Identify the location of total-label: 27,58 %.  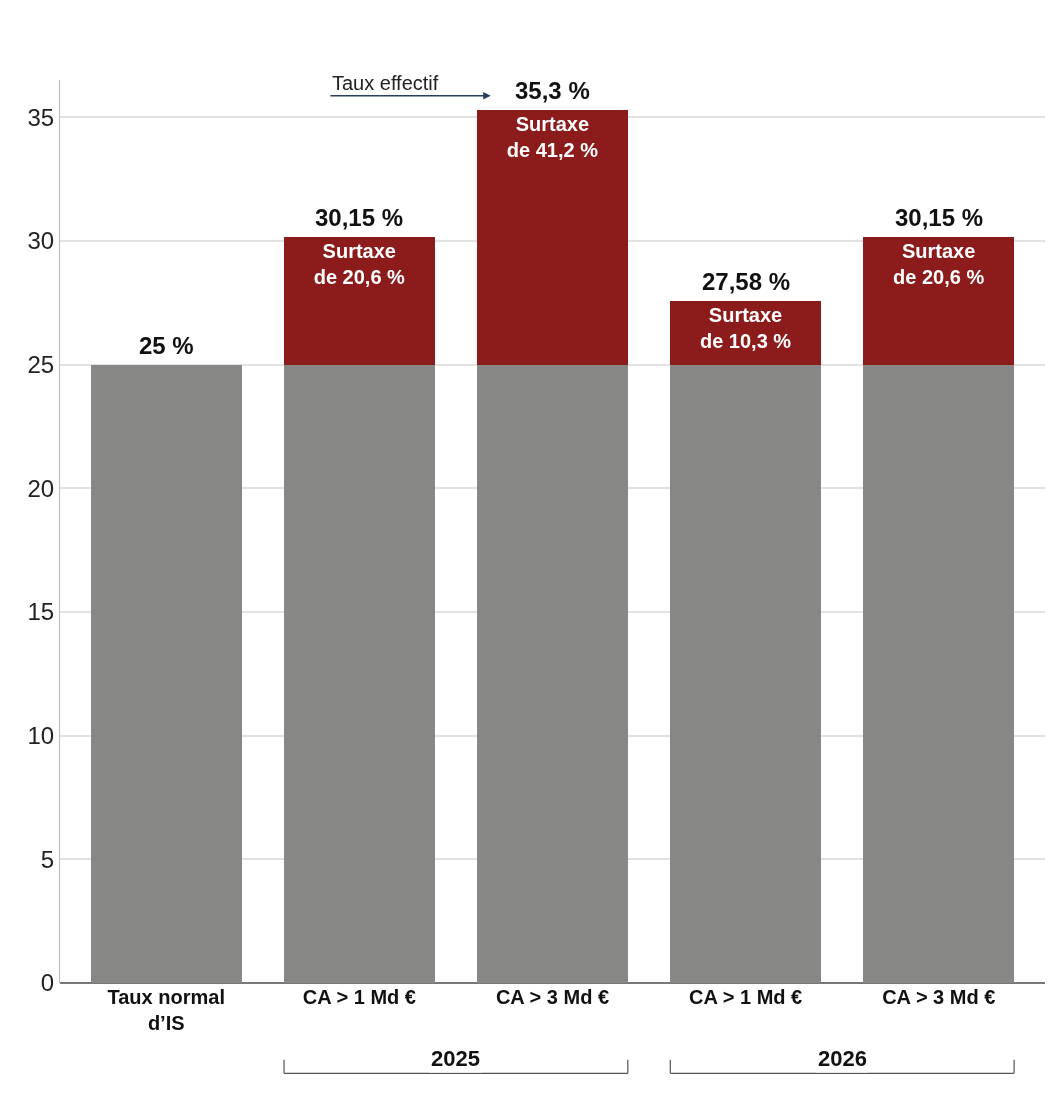
(746, 281).